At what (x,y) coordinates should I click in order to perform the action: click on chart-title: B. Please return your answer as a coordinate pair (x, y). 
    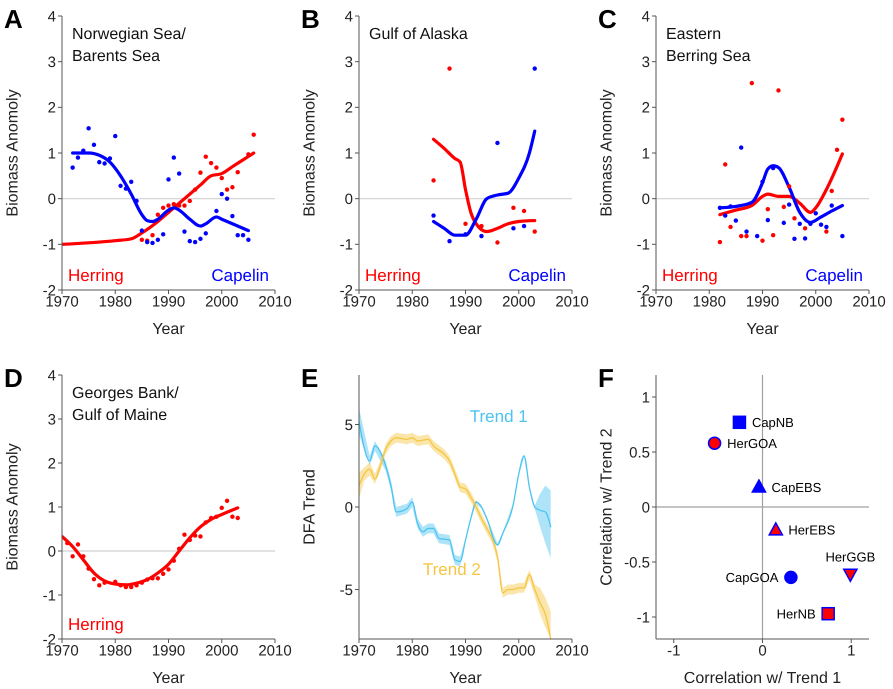
    Looking at the image, I should click on (310, 19).